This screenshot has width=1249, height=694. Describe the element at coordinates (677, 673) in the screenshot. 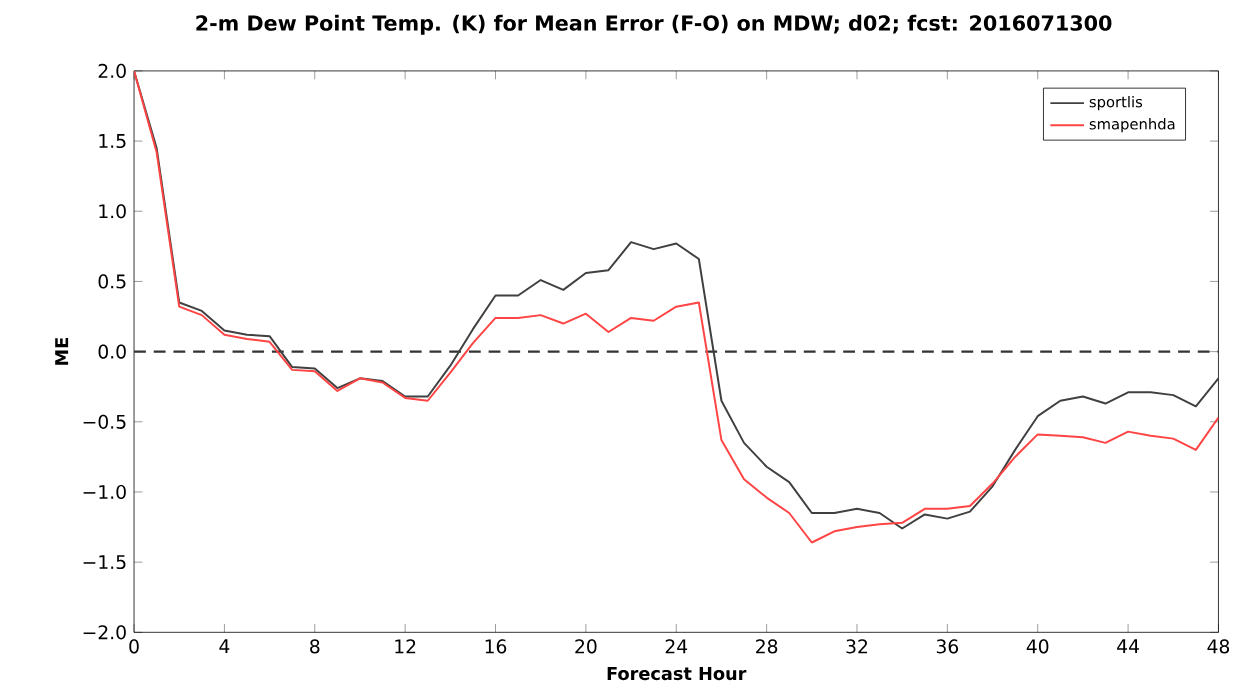

I see `x-axis-title: Forecast Hour` at that location.